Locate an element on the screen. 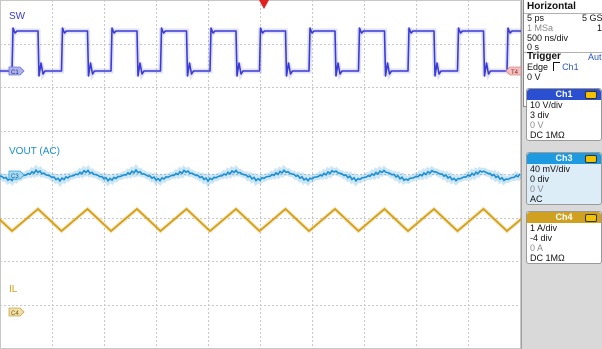  ch4-name: Ch4 is located at coordinates (564, 217).